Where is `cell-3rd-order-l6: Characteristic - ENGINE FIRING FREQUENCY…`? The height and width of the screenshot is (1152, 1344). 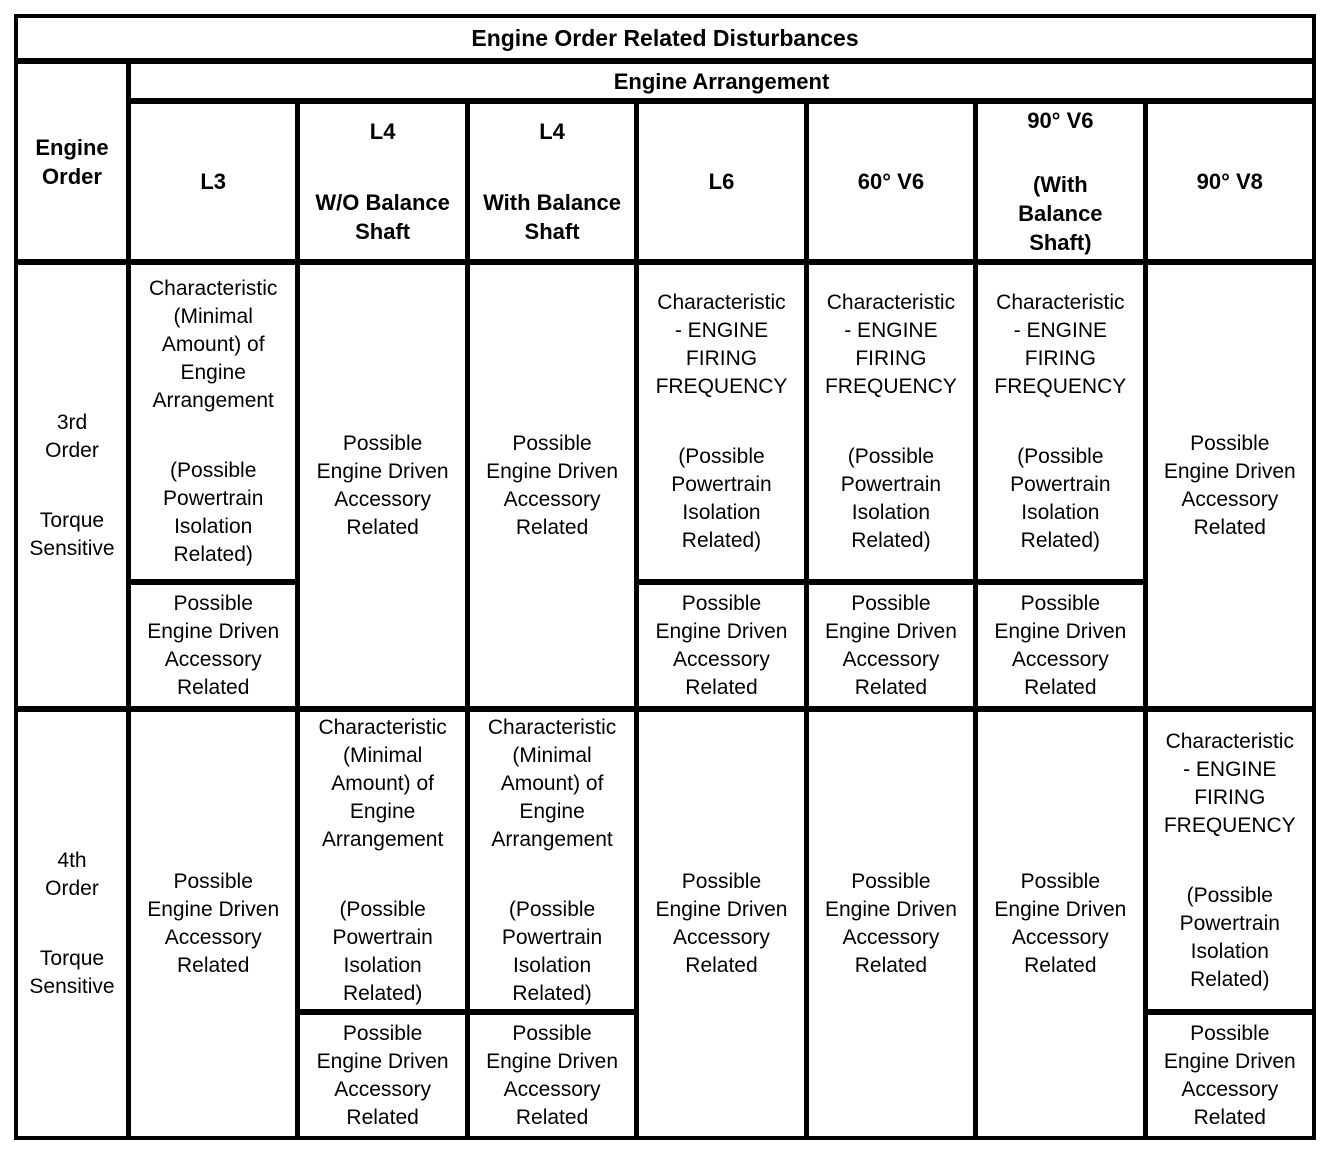 cell-3rd-order-l6: Characteristic - ENGINE FIRING FREQUENCY… is located at coordinates (721, 485).